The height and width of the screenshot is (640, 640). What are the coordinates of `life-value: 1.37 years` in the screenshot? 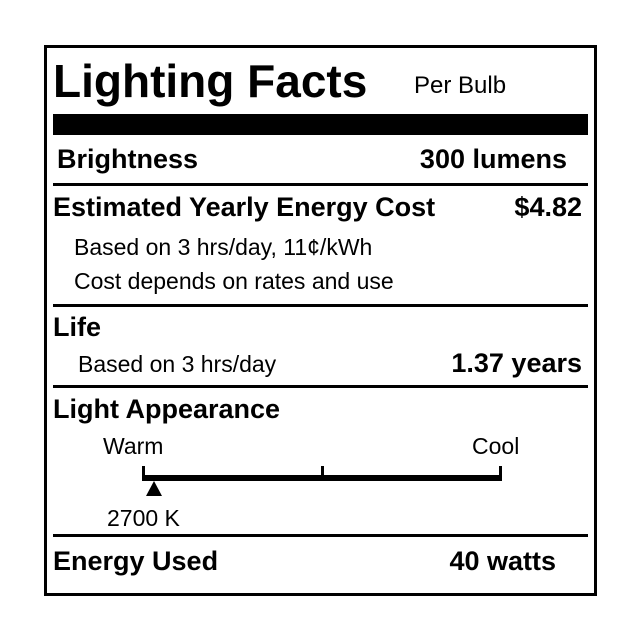 It's located at (516, 363).